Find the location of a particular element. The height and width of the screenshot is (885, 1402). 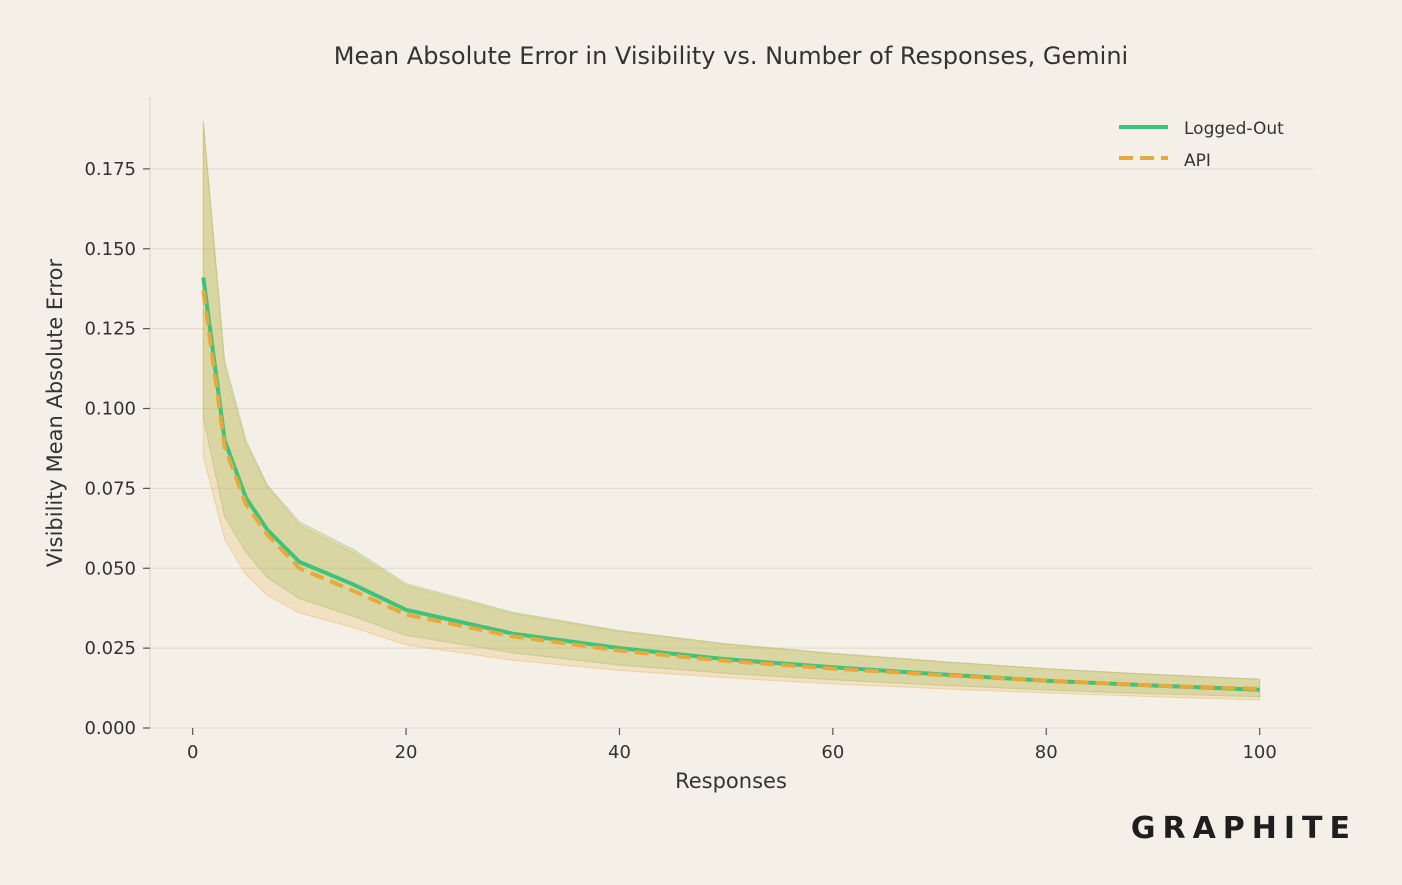

x-tick-label: 0 is located at coordinates (192, 752).